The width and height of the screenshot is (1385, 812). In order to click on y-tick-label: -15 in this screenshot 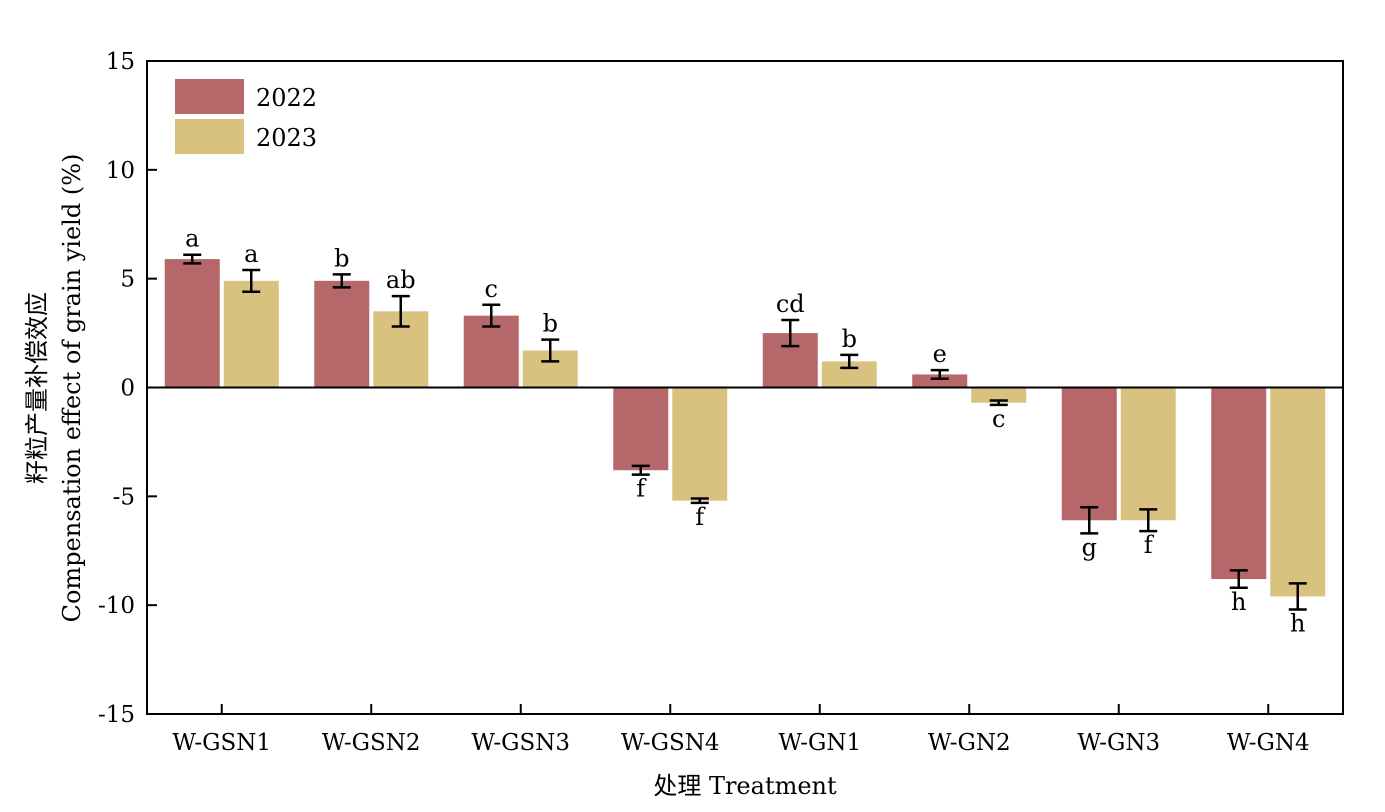, I will do `click(116, 715)`.